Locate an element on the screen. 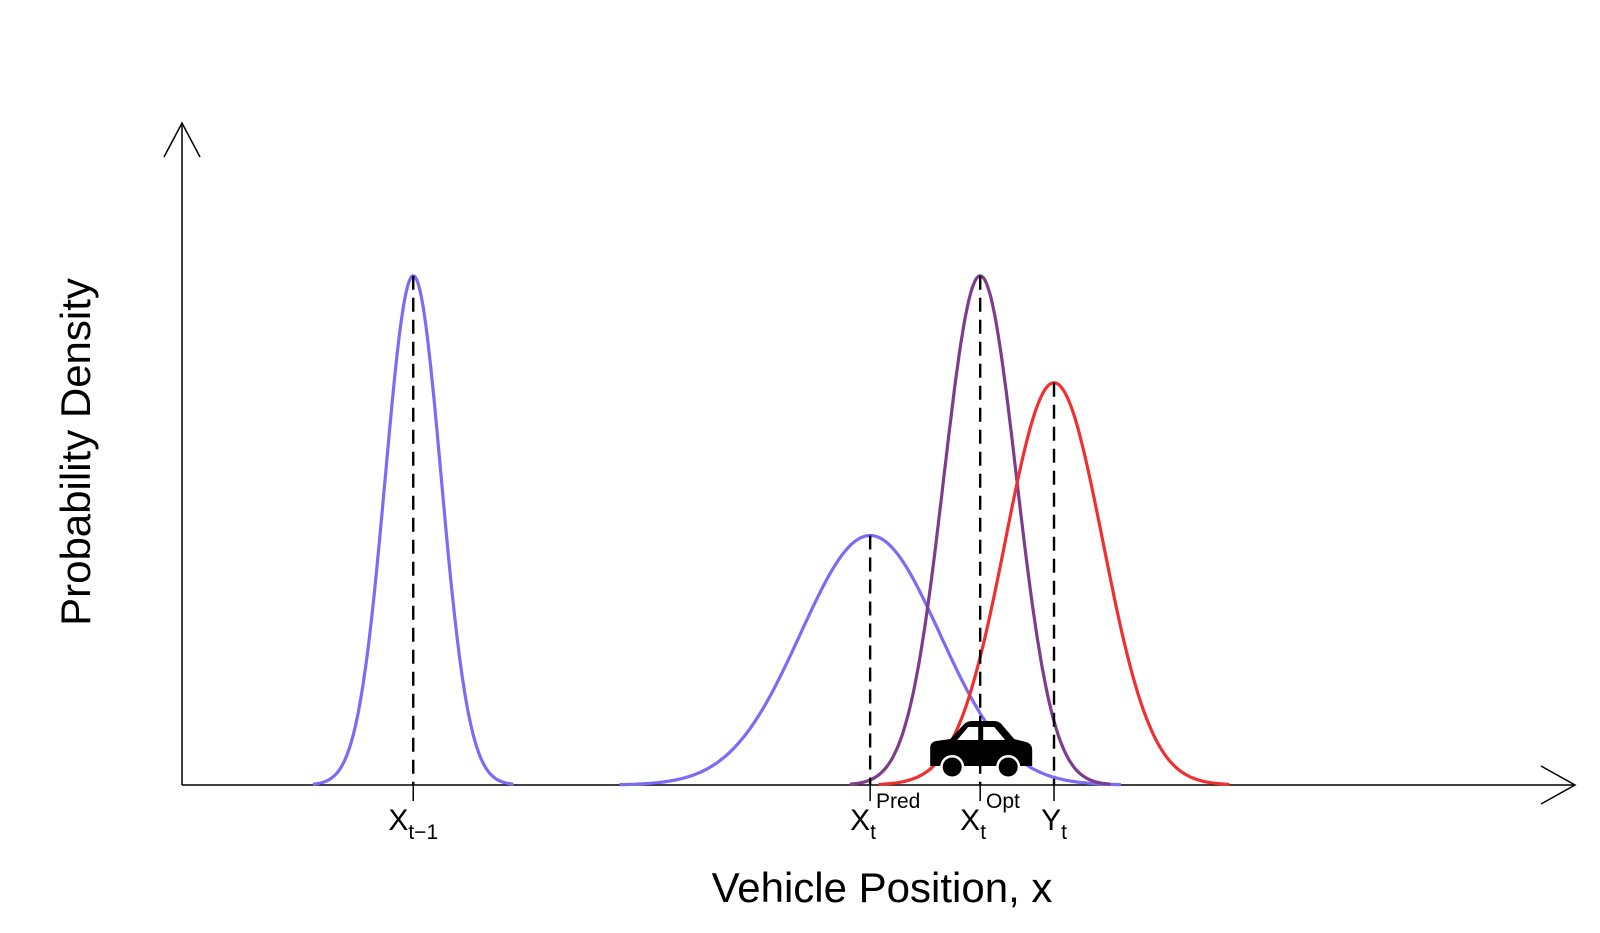  marker-label-4: Yt is located at coordinates (1054, 824).